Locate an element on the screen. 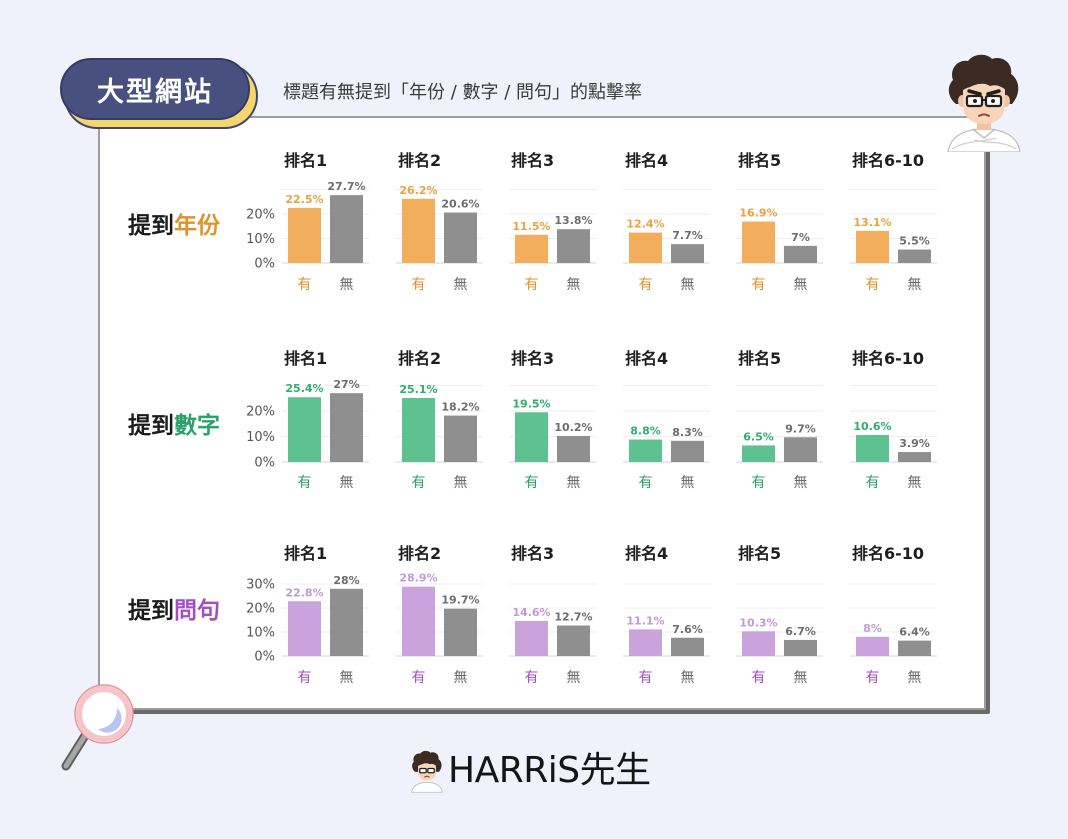 The image size is (1068, 839). value-number: 11.5 is located at coordinates (525, 226).